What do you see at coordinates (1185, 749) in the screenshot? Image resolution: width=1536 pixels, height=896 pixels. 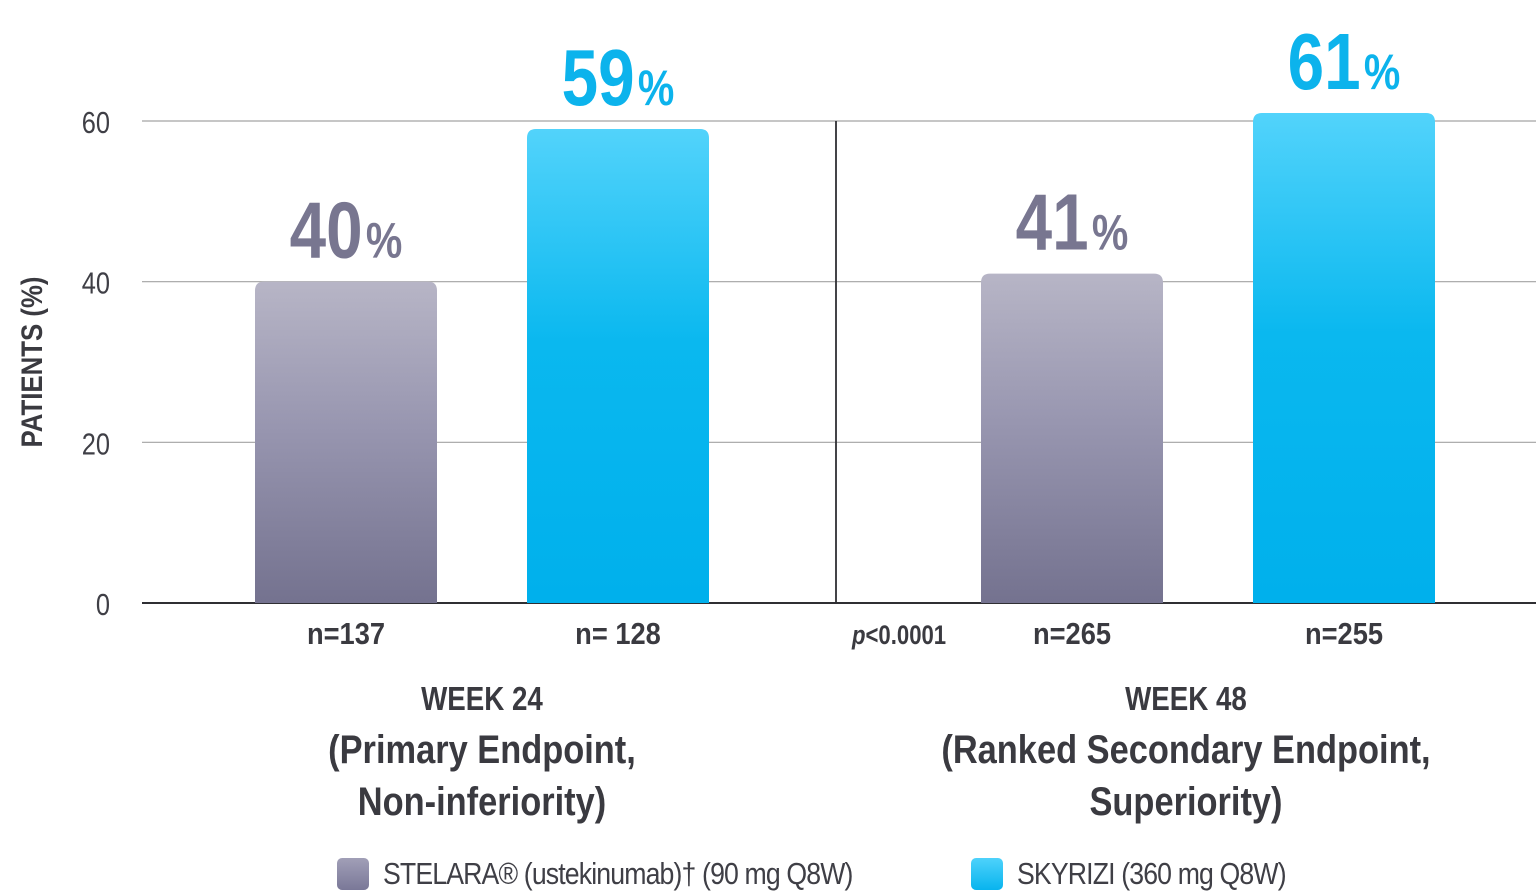 I see `group-subtitle-line1: (Ranked Secondary Endpoint,` at bounding box center [1185, 749].